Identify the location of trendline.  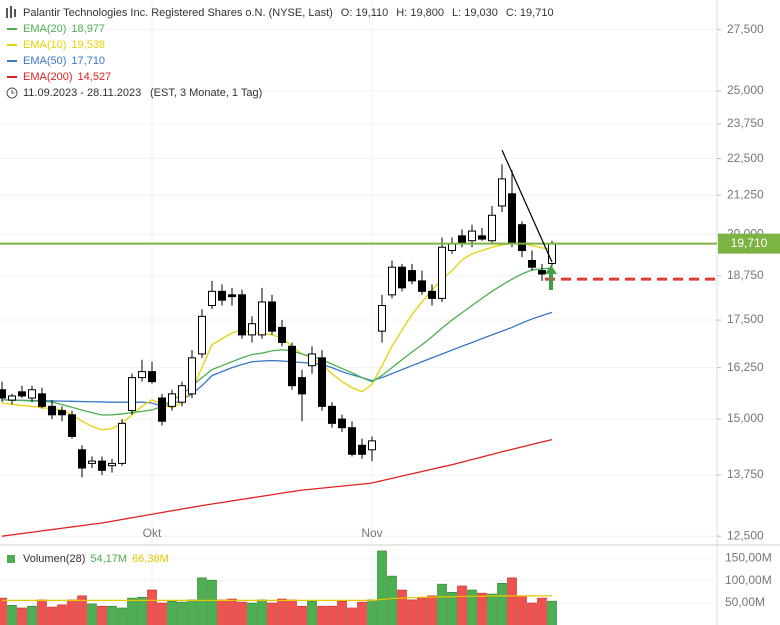
(527, 206).